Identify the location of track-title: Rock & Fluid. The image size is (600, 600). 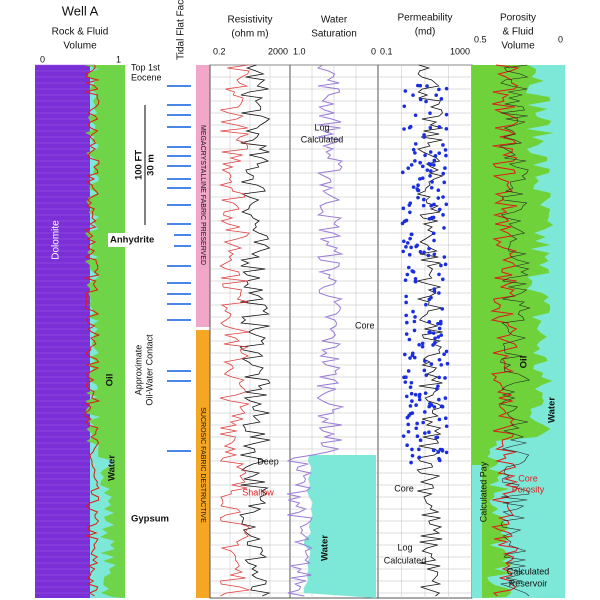
(80, 32).